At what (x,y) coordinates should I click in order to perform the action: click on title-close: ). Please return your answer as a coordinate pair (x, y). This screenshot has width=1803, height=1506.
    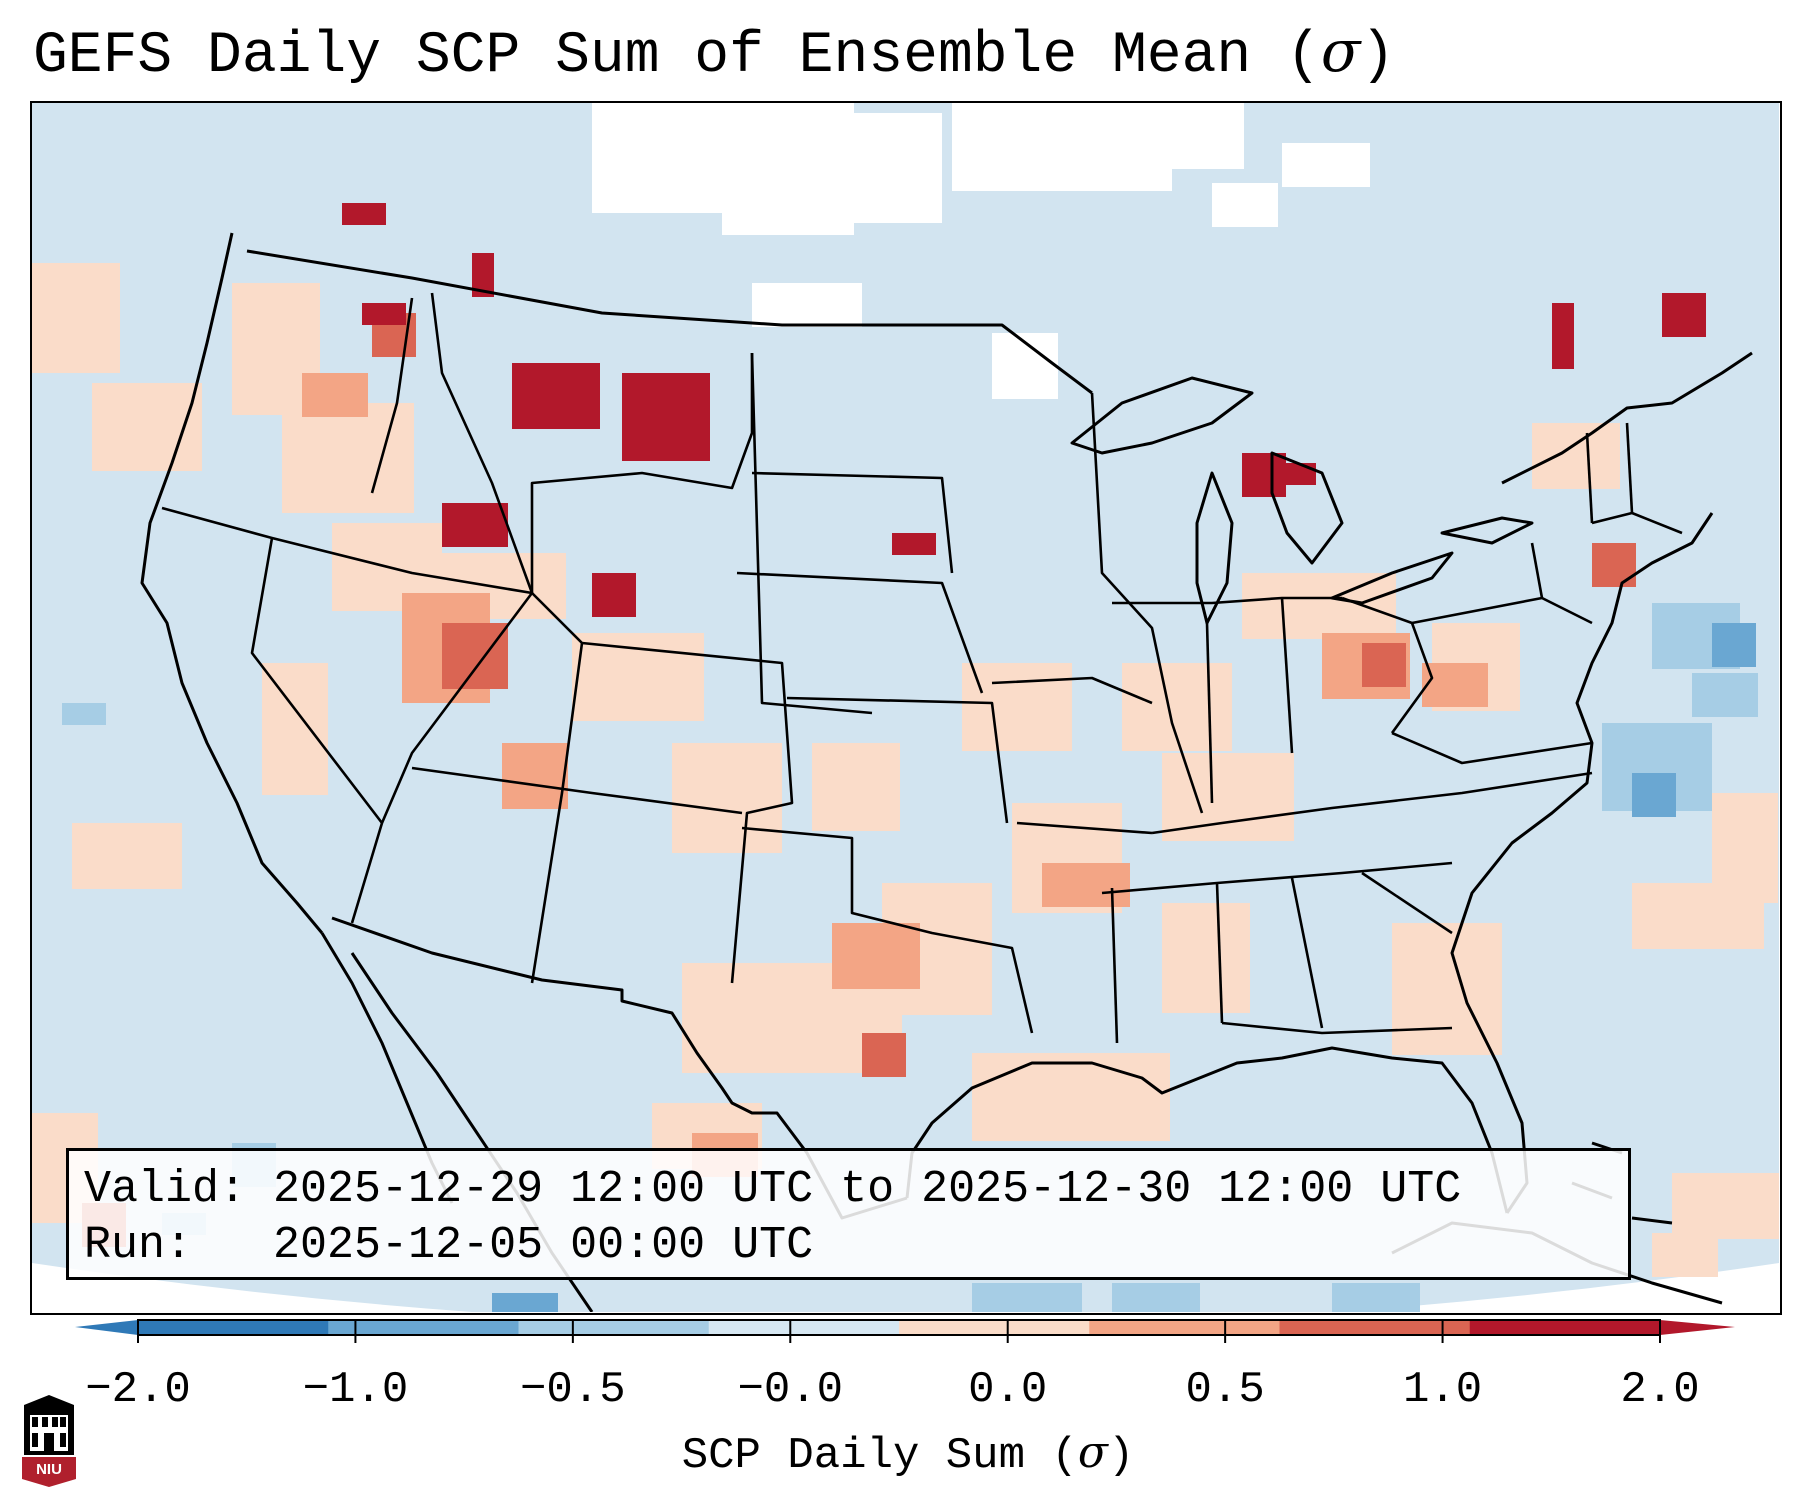
    Looking at the image, I should click on (1378, 56).